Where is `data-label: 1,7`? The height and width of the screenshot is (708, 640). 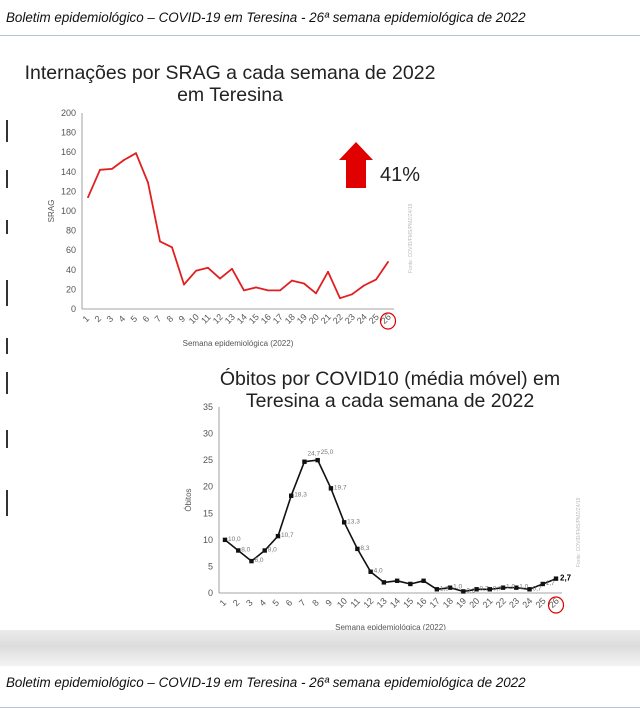
data-label: 1,7 is located at coordinates (550, 583).